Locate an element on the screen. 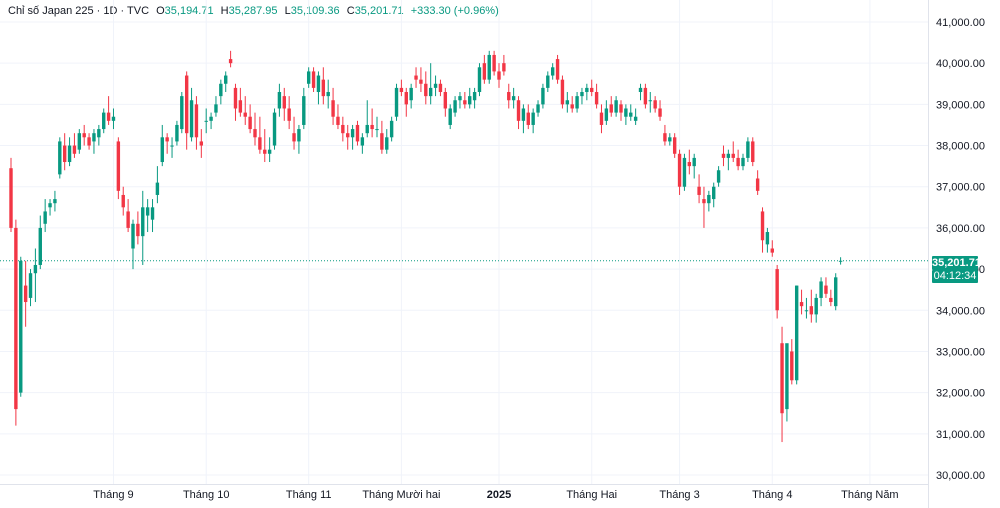 Image resolution: width=1000 pixels, height=508 pixels. open-label: O is located at coordinates (160, 11).